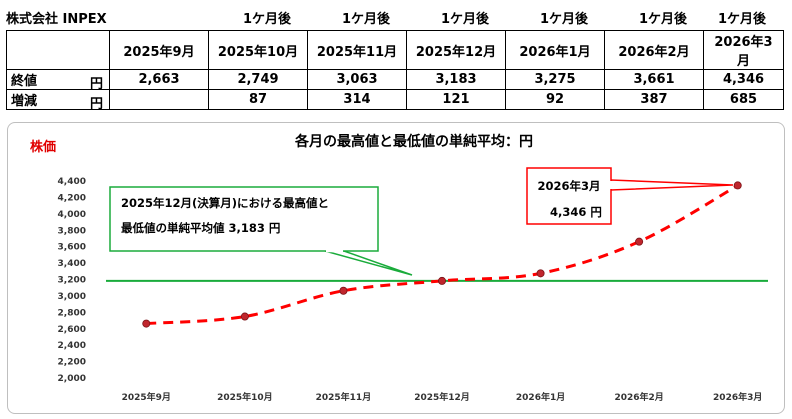 The width and height of the screenshot is (792, 419). What do you see at coordinates (672, 185) in the screenshot?
I see `callout-red-pointer` at bounding box center [672, 185].